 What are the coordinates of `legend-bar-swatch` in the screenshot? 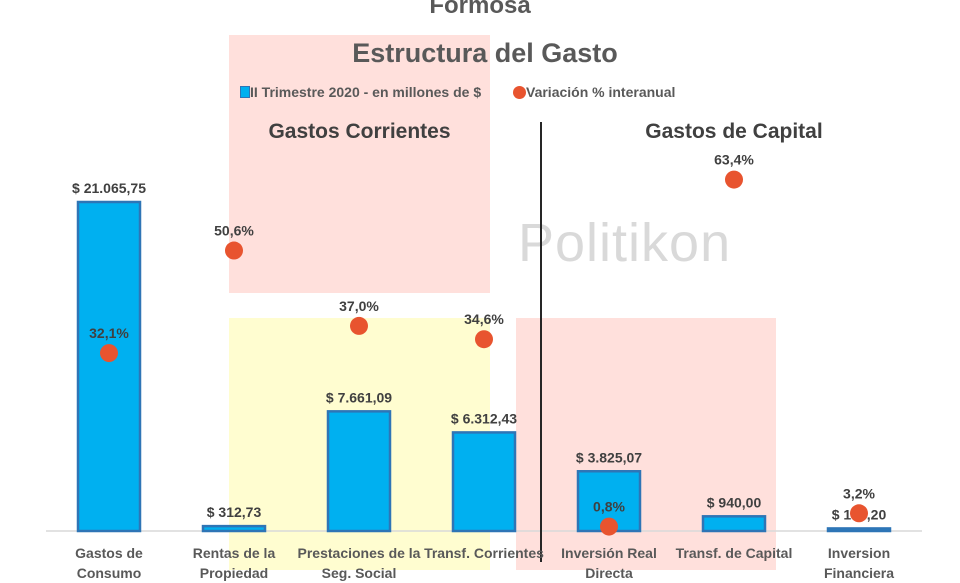 It's located at (245, 92).